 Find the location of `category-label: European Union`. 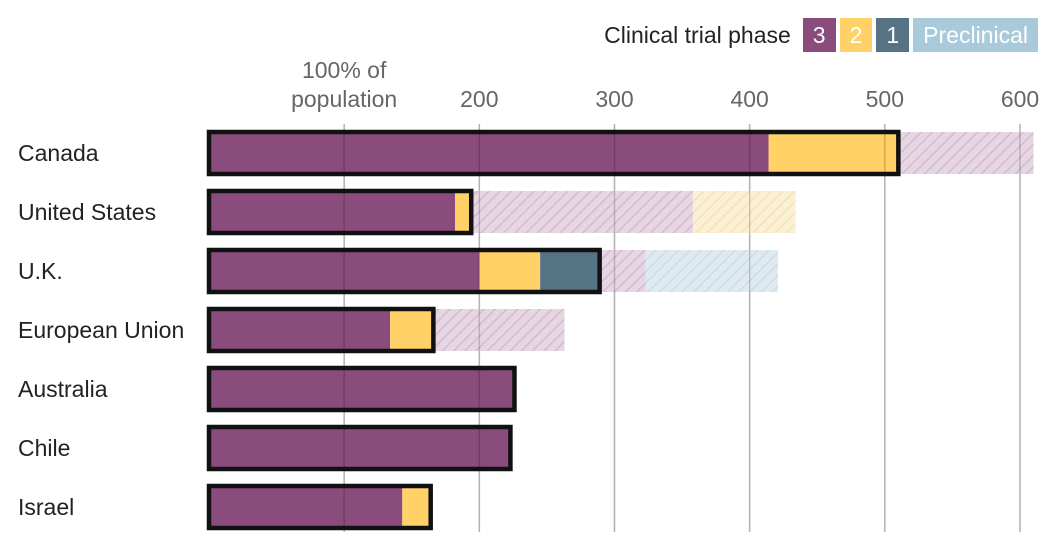

category-label: European Union is located at coordinates (101, 330).